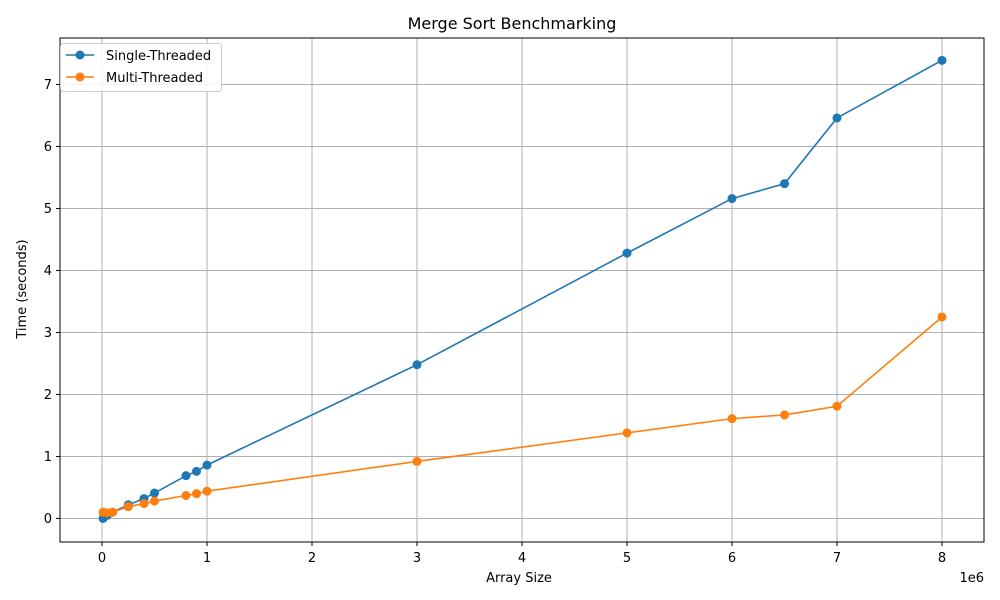 The height and width of the screenshot is (600, 1000). I want to click on legend-label: Single-Threaded, so click(158, 56).